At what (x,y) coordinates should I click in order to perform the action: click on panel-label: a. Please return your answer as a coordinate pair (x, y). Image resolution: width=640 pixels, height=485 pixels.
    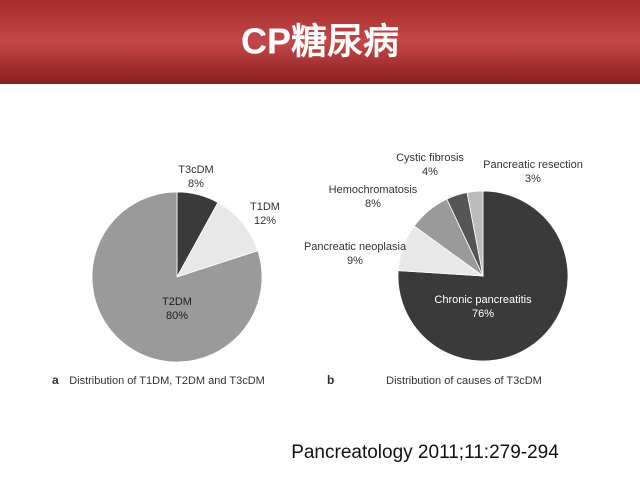
    Looking at the image, I should click on (55, 380).